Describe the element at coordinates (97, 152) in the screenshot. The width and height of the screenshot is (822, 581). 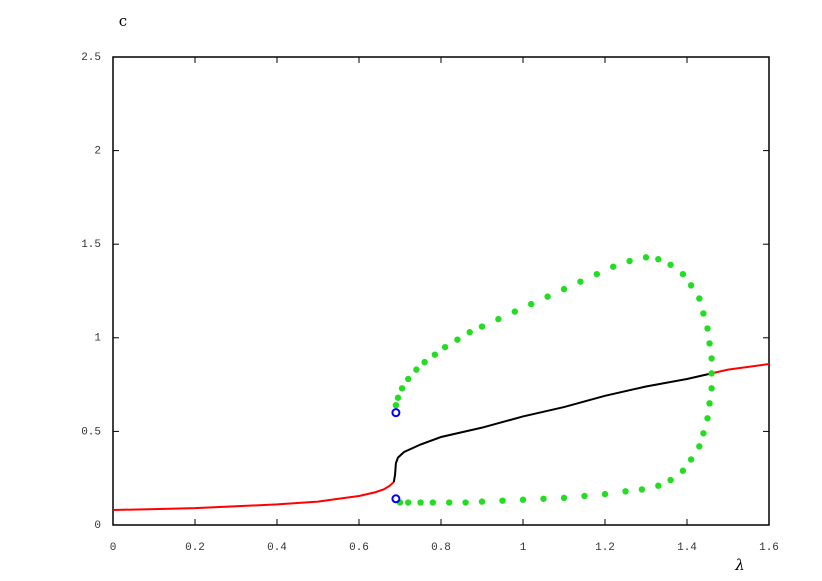
I see `y-tick-label: 2` at that location.